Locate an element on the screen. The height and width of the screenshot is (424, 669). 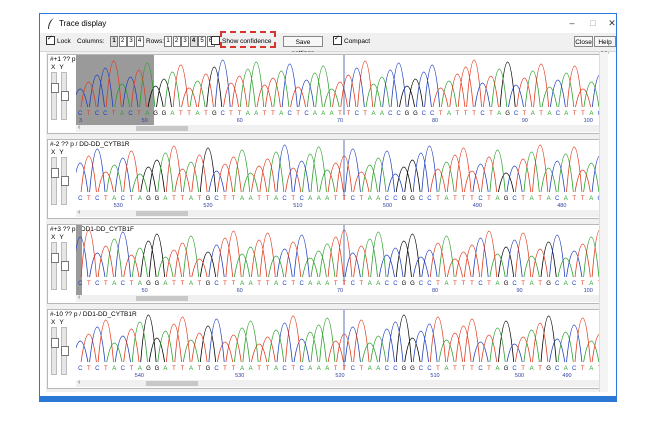
trace-T-line is located at coordinates (335, 83).